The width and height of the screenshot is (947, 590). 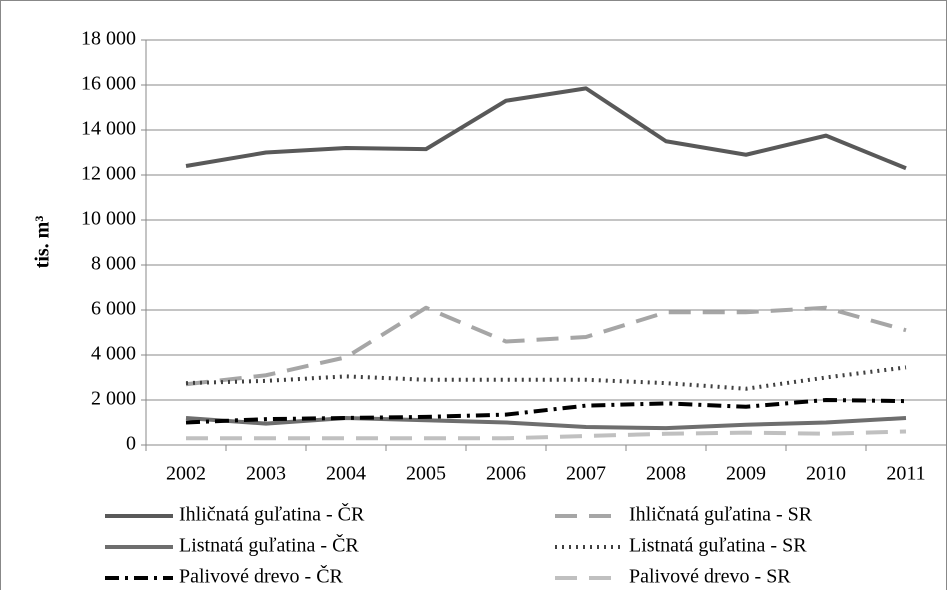 I want to click on x-tick-label: 2011, so click(x=905, y=474).